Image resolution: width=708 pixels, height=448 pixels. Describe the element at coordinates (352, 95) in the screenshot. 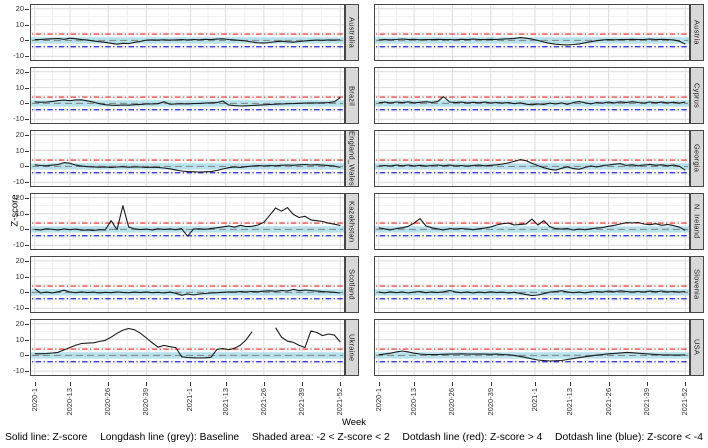

I see `facet-strip-Brazil: Brazil` at that location.